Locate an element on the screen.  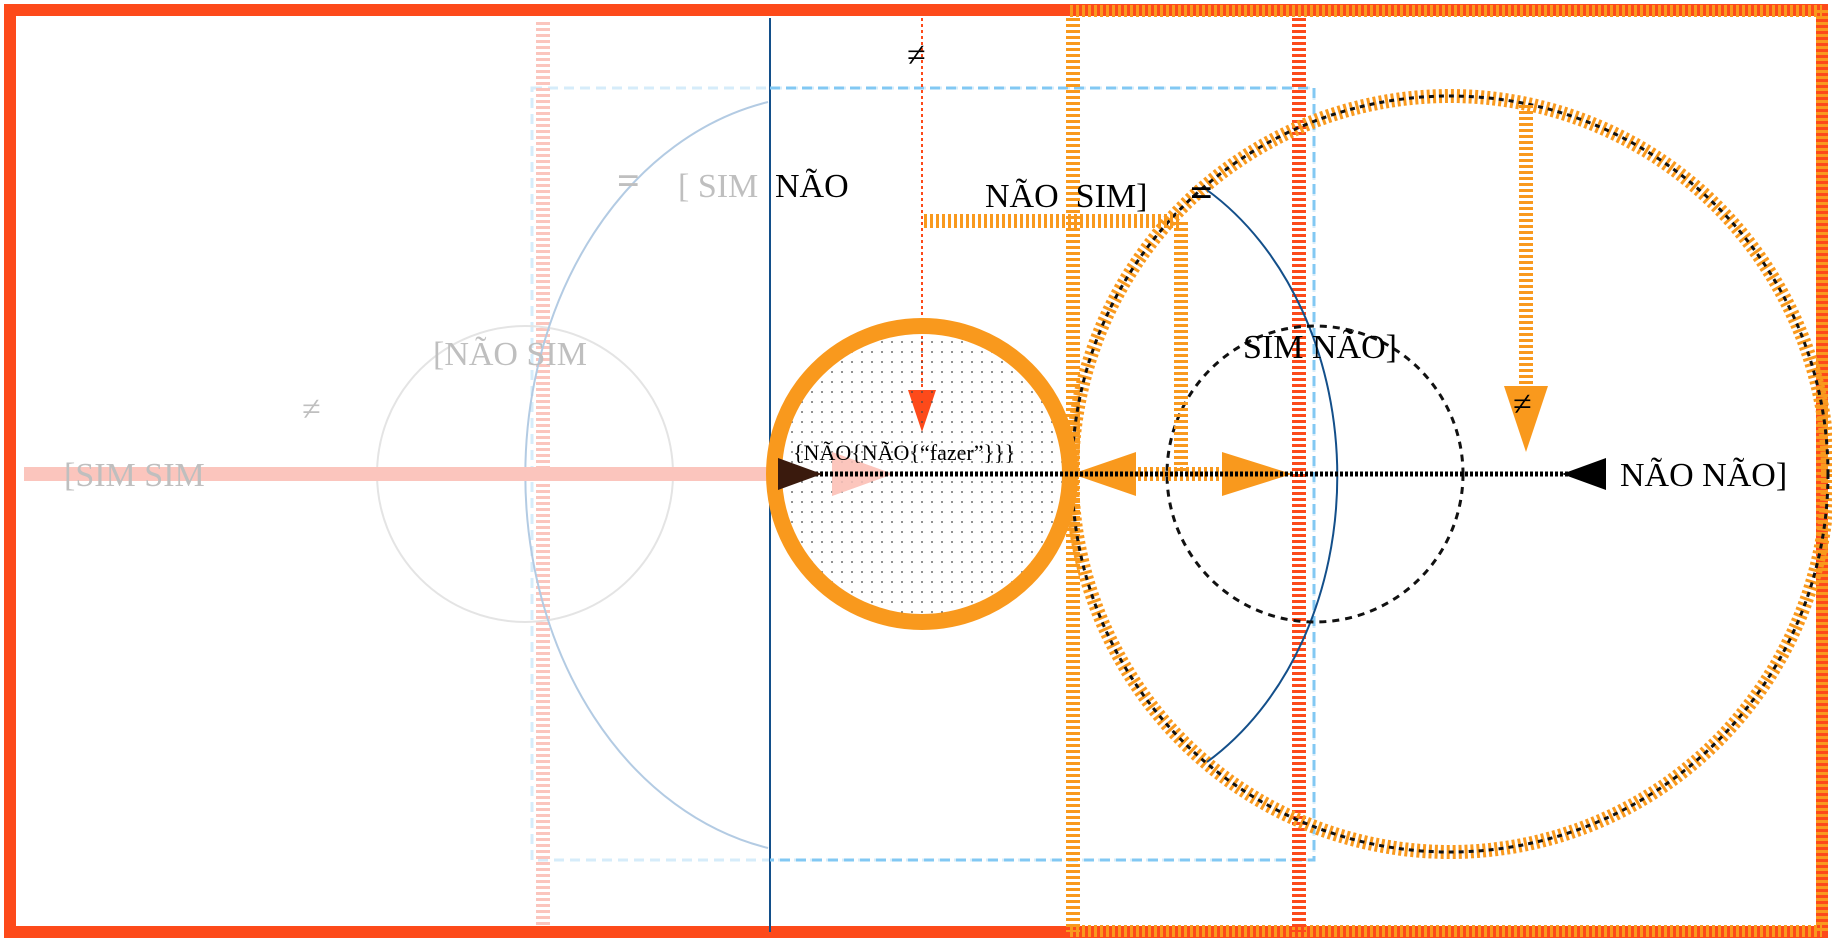
orange-down-arrowhead is located at coordinates (1526, 419).